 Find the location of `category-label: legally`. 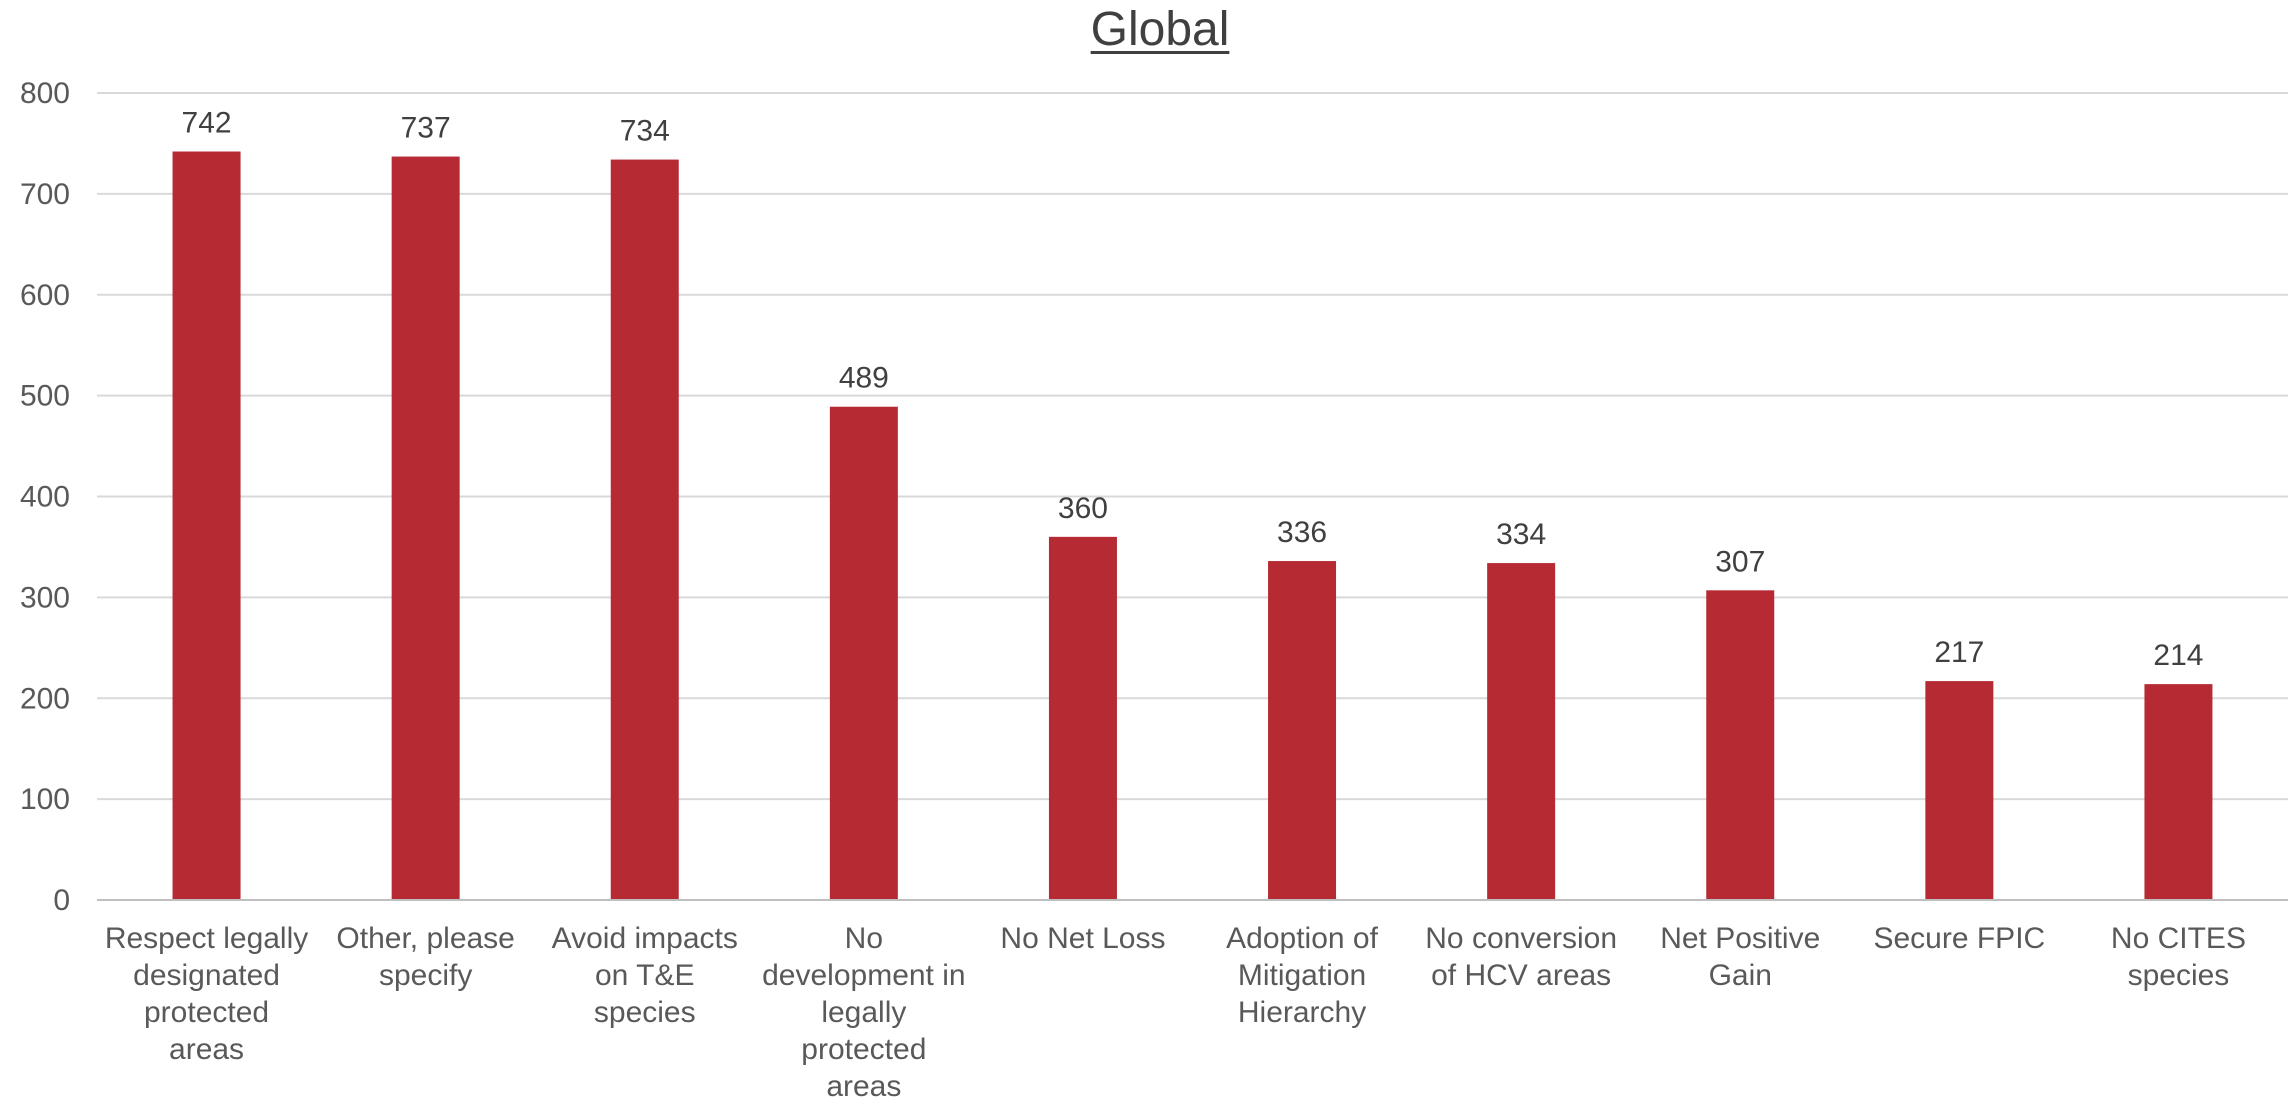

category-label: legally is located at coordinates (863, 1012).